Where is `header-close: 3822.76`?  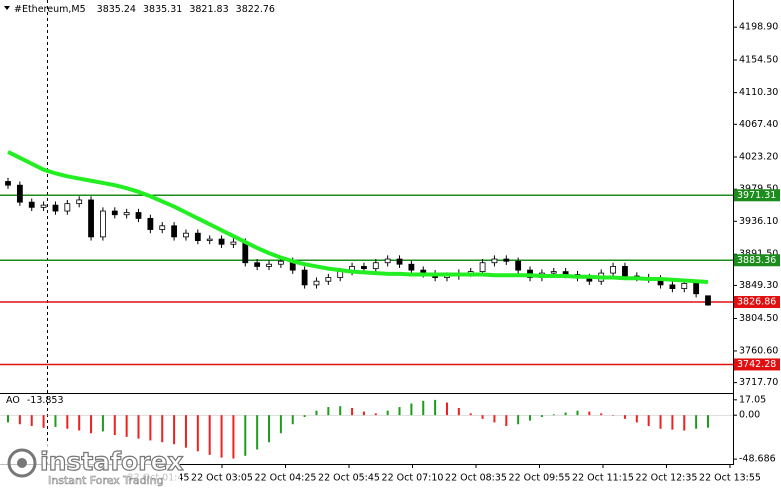 header-close: 3822.76 is located at coordinates (255, 9).